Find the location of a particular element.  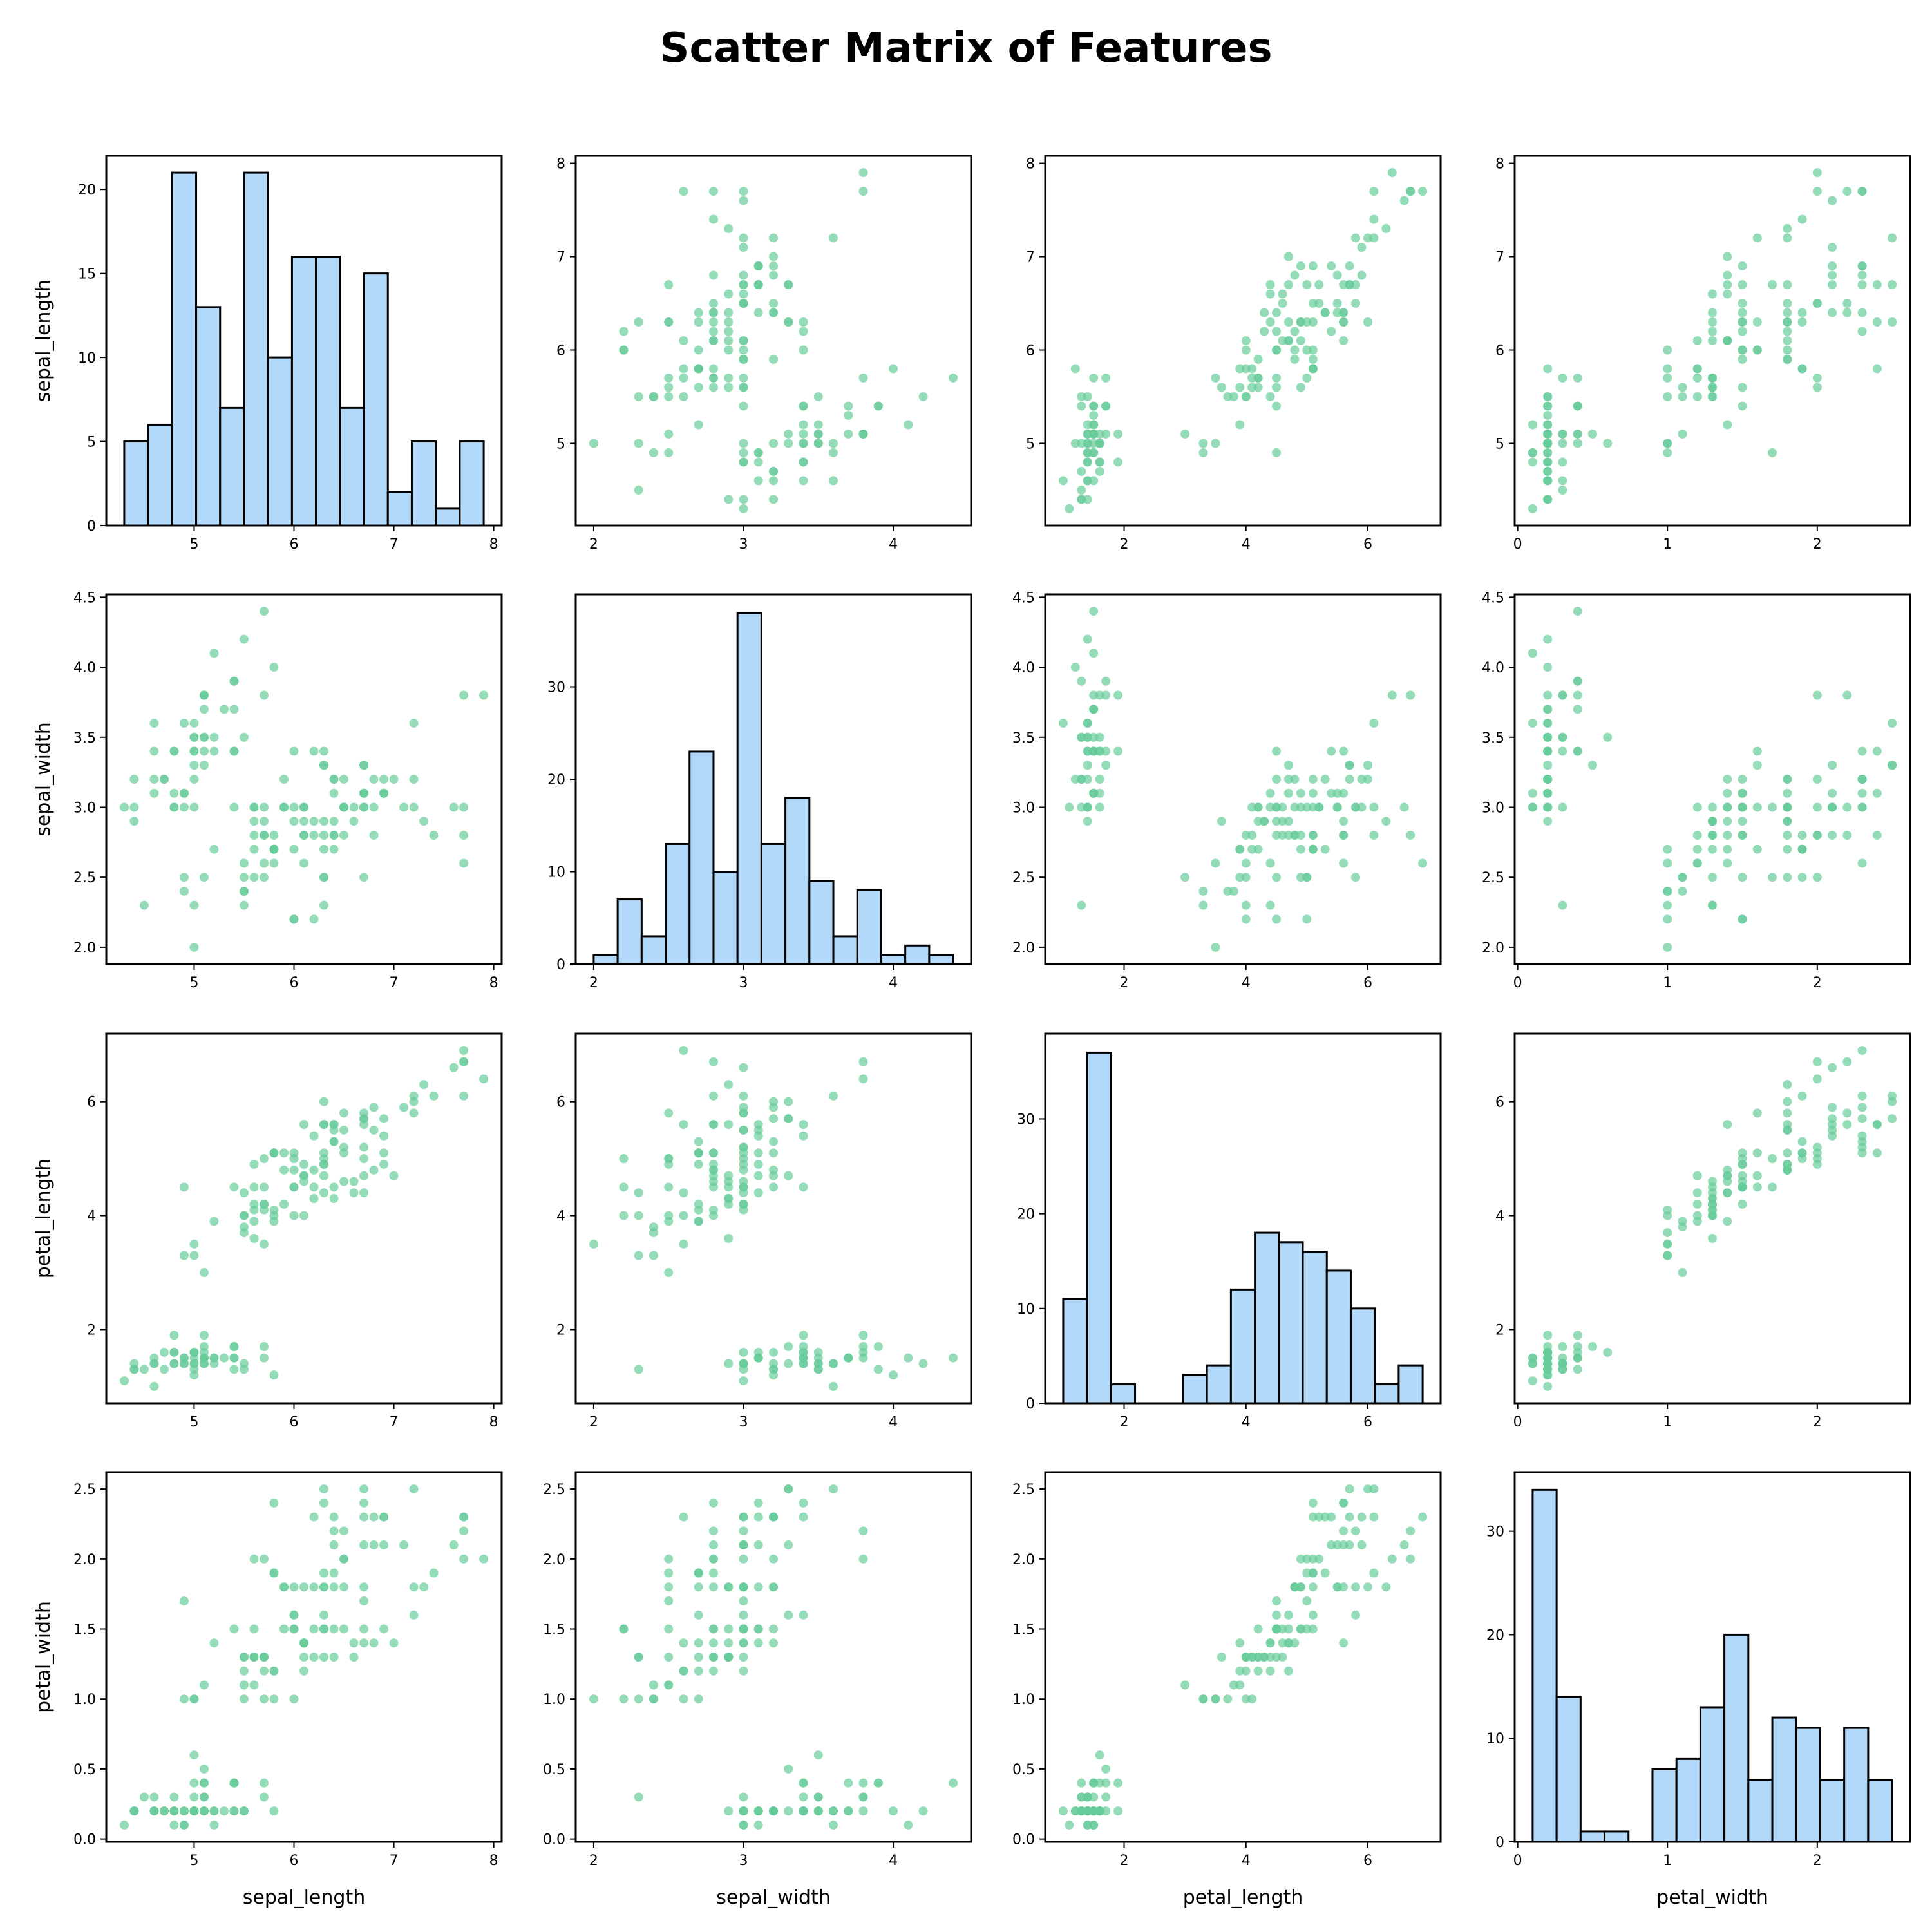

y-tick-label: 2.5 is located at coordinates (554, 1490).